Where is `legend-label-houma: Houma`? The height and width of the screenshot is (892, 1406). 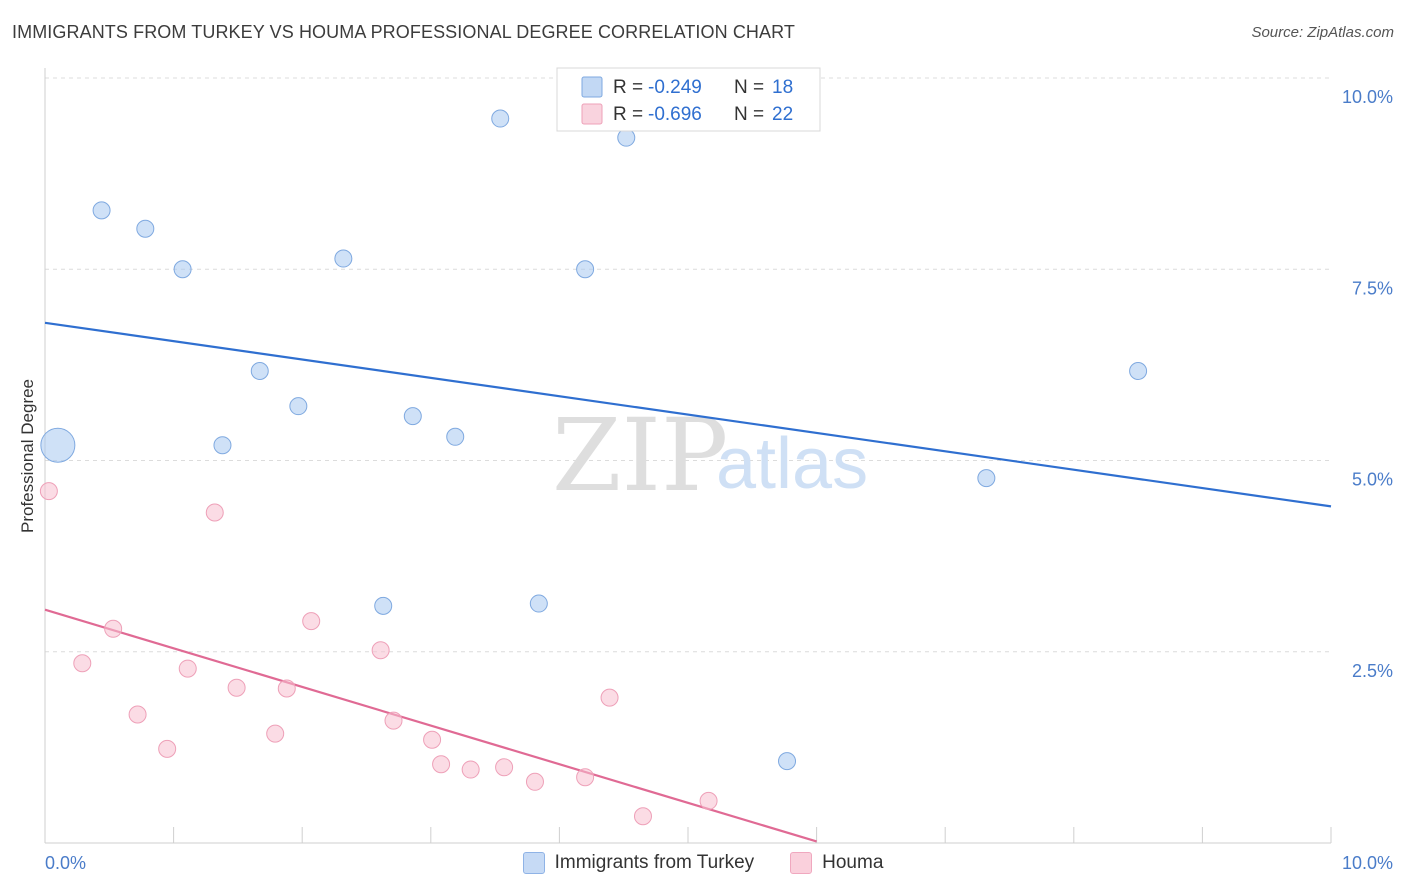
legend-label-houma: Houma is located at coordinates (853, 862).